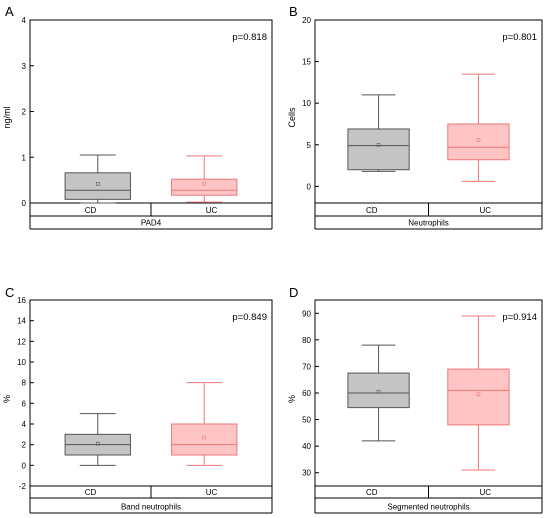  Describe the element at coordinates (151, 507) in the screenshot. I see `group-label: Band neutrophils` at that location.